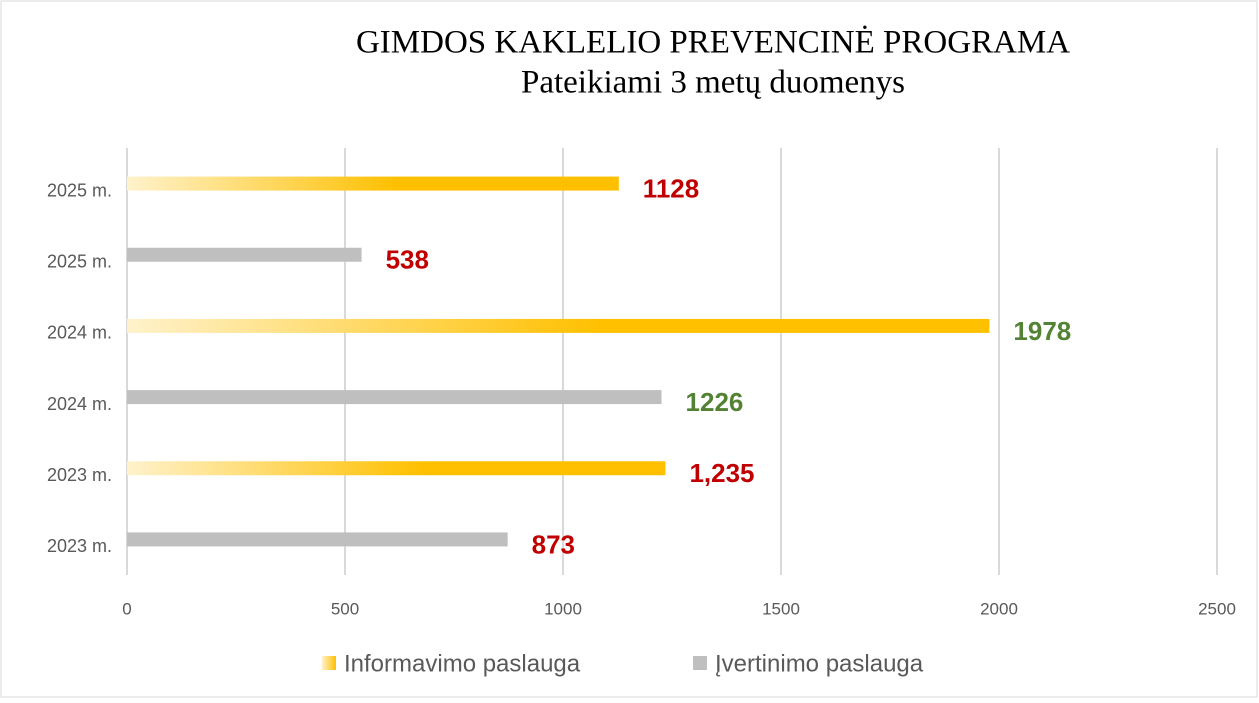 The width and height of the screenshot is (1259, 703). What do you see at coordinates (671, 188) in the screenshot?
I see `value-label: 1128` at bounding box center [671, 188].